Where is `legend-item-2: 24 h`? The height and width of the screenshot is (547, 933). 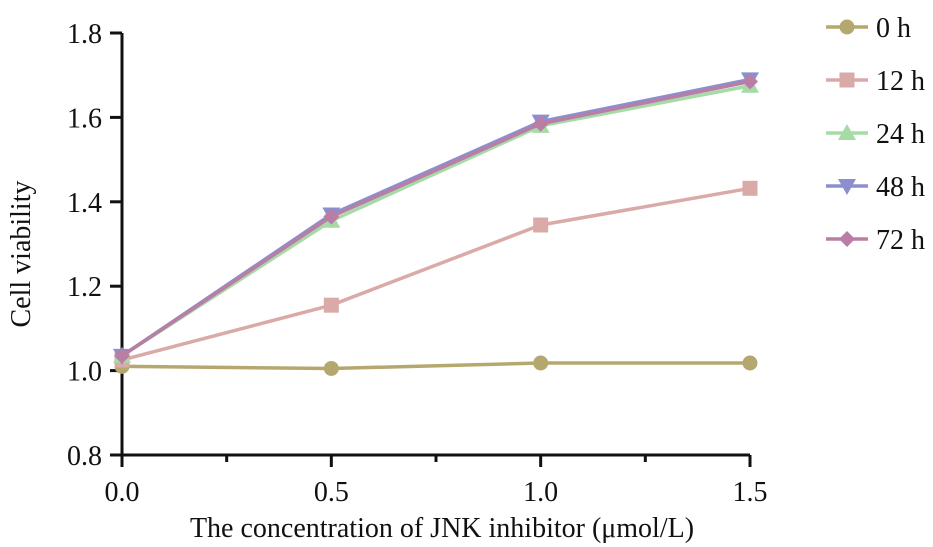
legend-item-2: 24 h is located at coordinates (875, 134).